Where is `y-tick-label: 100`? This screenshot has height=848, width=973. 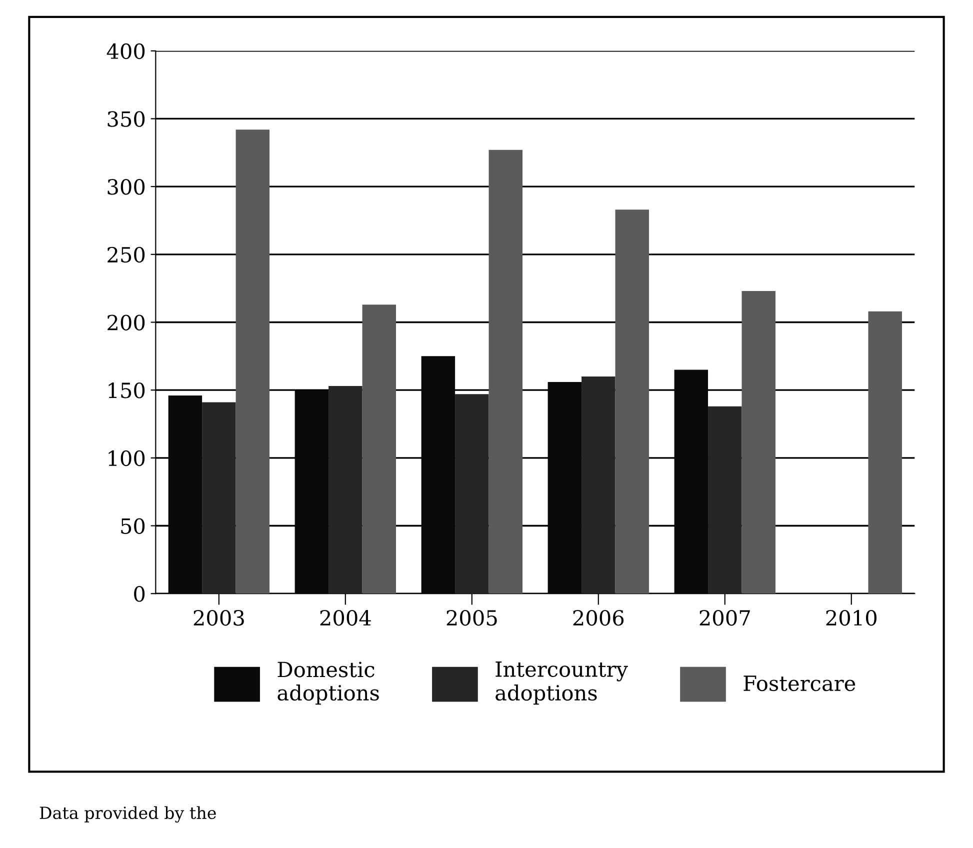
y-tick-label: 100 is located at coordinates (126, 458).